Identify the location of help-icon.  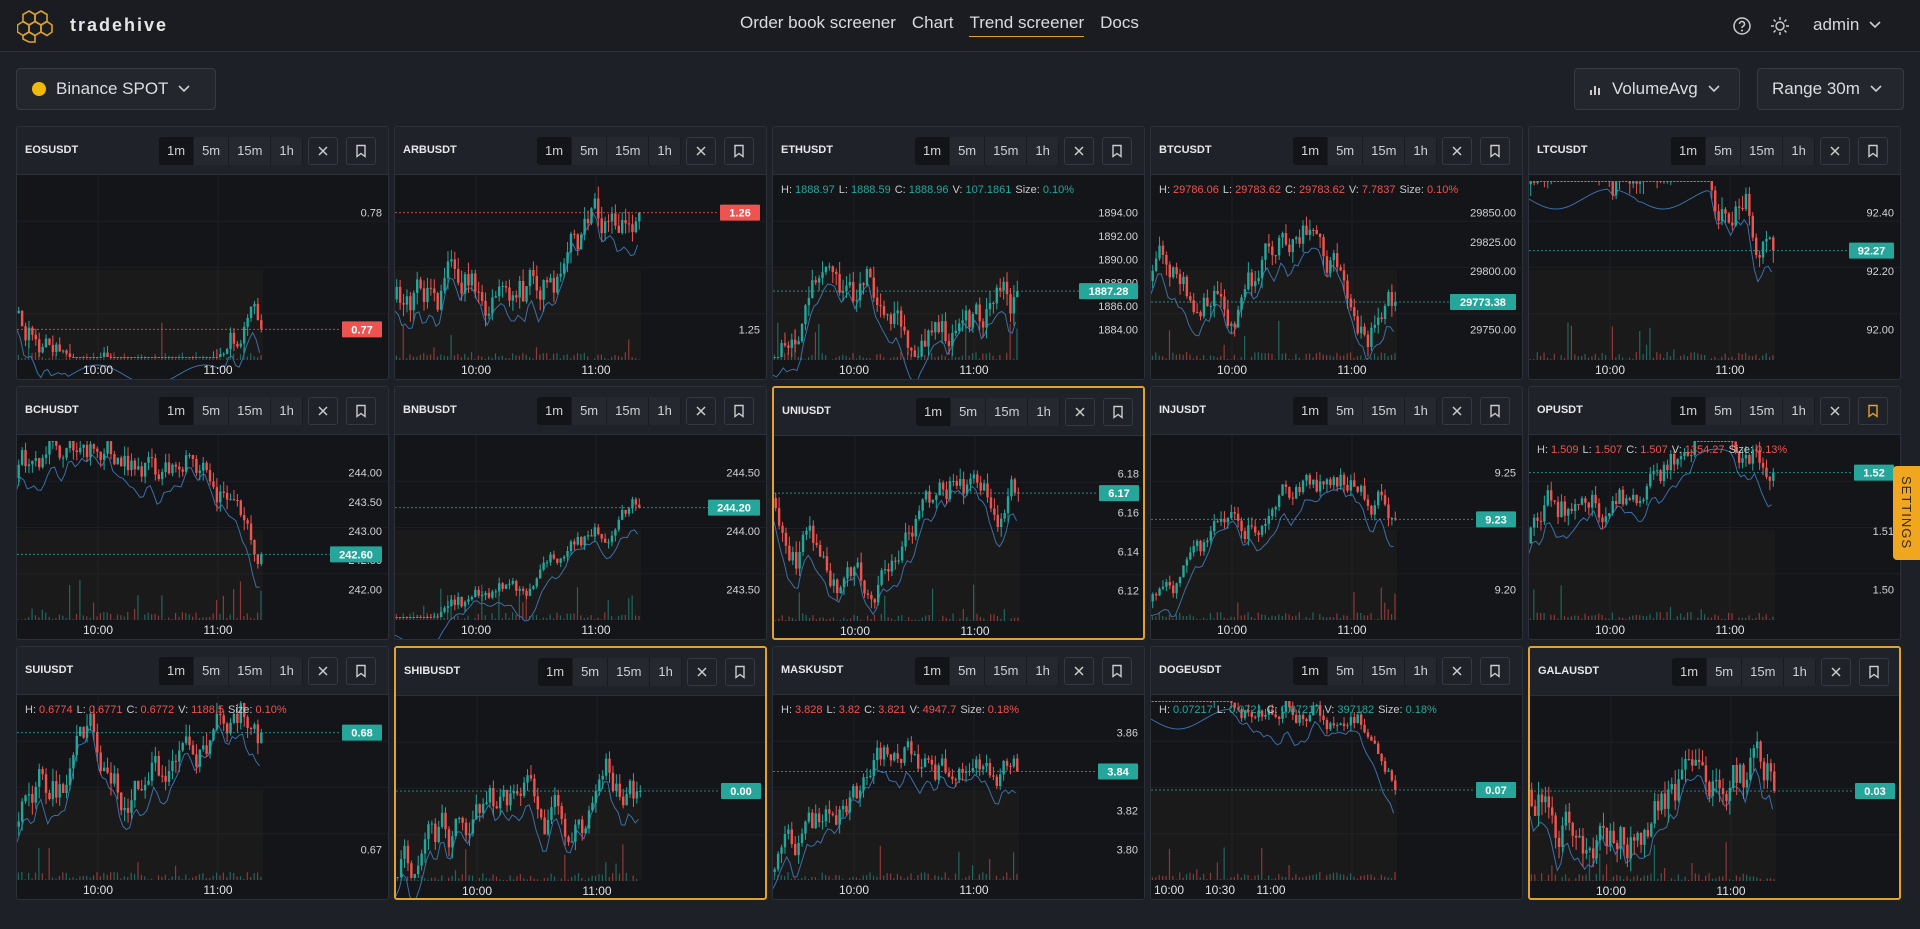
(1742, 26).